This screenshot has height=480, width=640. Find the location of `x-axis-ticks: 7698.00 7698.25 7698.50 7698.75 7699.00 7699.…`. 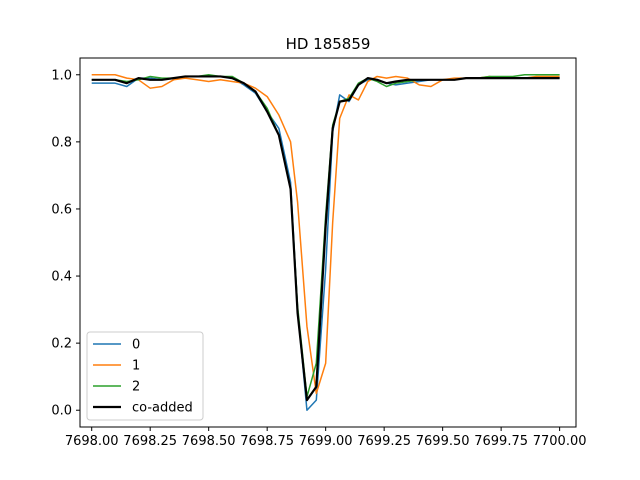

x-axis-ticks: 7698.00 7698.25 7698.50 7698.75 7699.00 7699.… is located at coordinates (326, 438).